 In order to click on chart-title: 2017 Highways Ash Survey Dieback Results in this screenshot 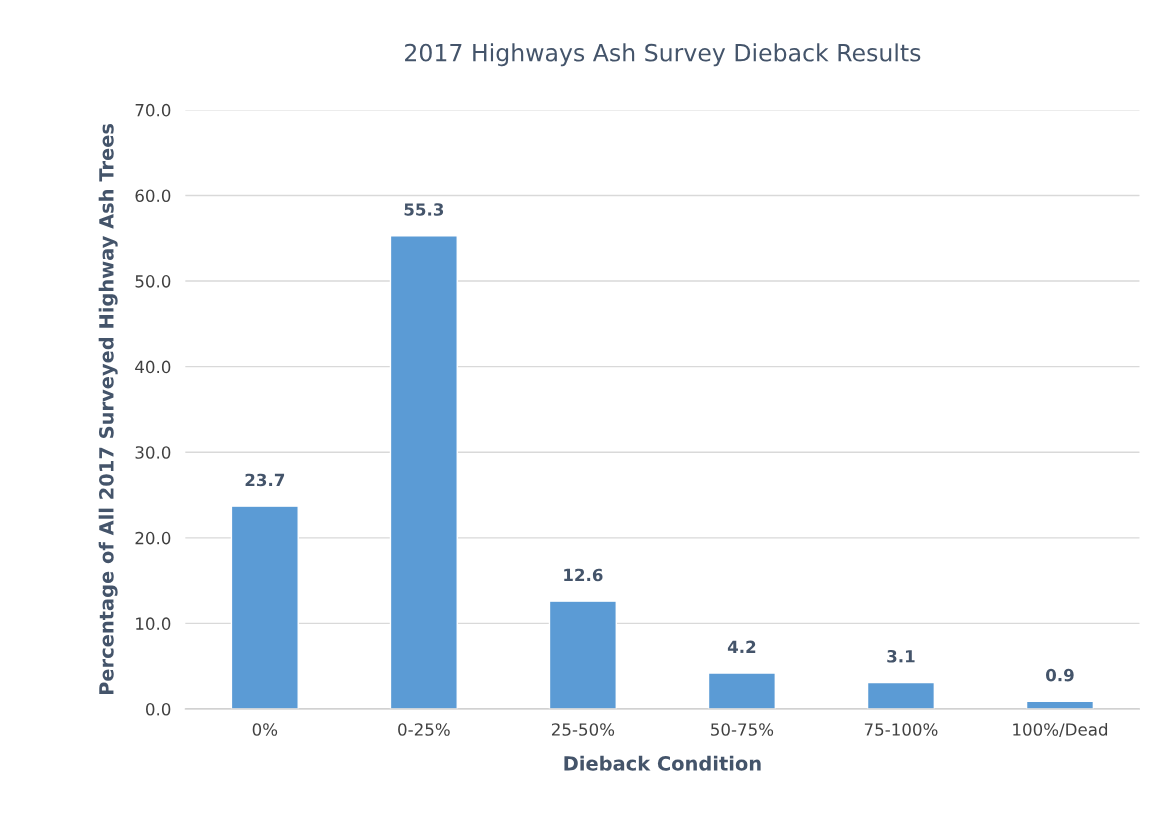, I will do `click(663, 55)`.